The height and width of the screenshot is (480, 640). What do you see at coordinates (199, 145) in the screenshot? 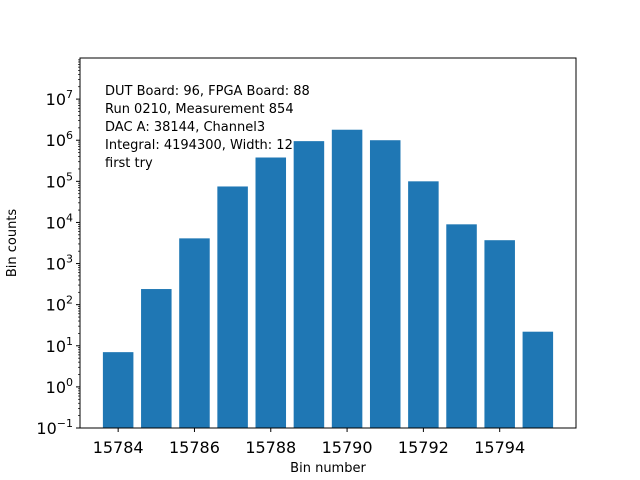
I see `annotation-line: Integral: 4194300, Width: 12` at bounding box center [199, 145].